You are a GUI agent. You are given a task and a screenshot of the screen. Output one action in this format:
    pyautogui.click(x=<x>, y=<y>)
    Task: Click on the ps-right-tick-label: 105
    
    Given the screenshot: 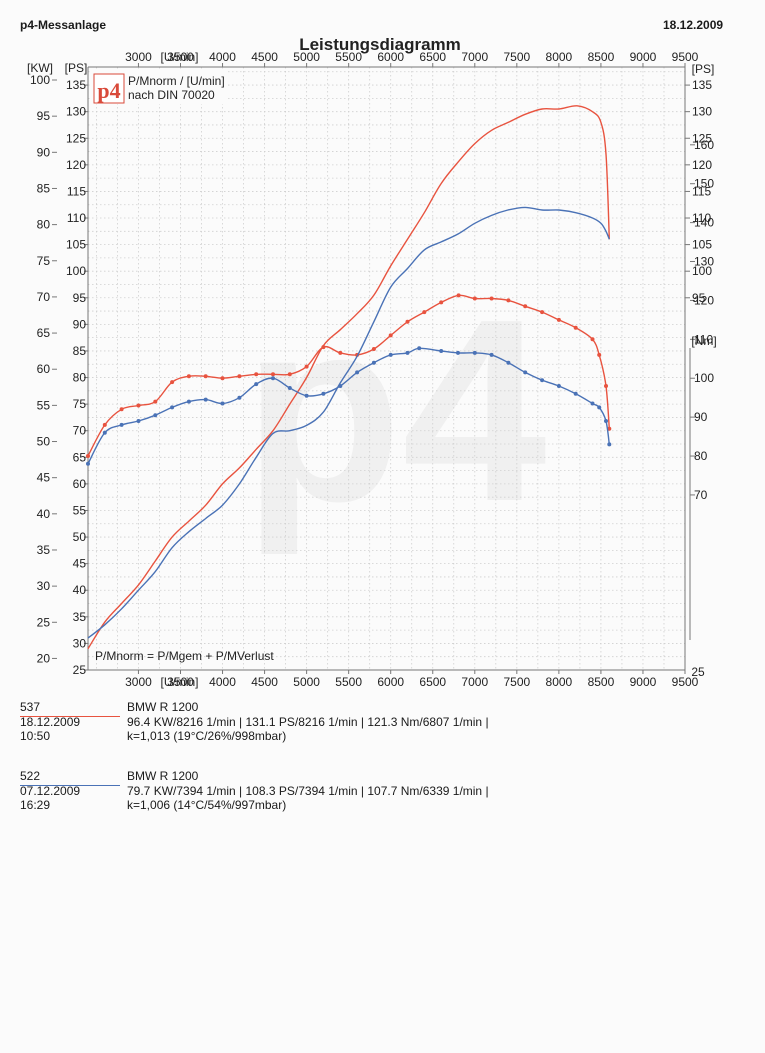 What is the action you would take?
    pyautogui.click(x=702, y=245)
    